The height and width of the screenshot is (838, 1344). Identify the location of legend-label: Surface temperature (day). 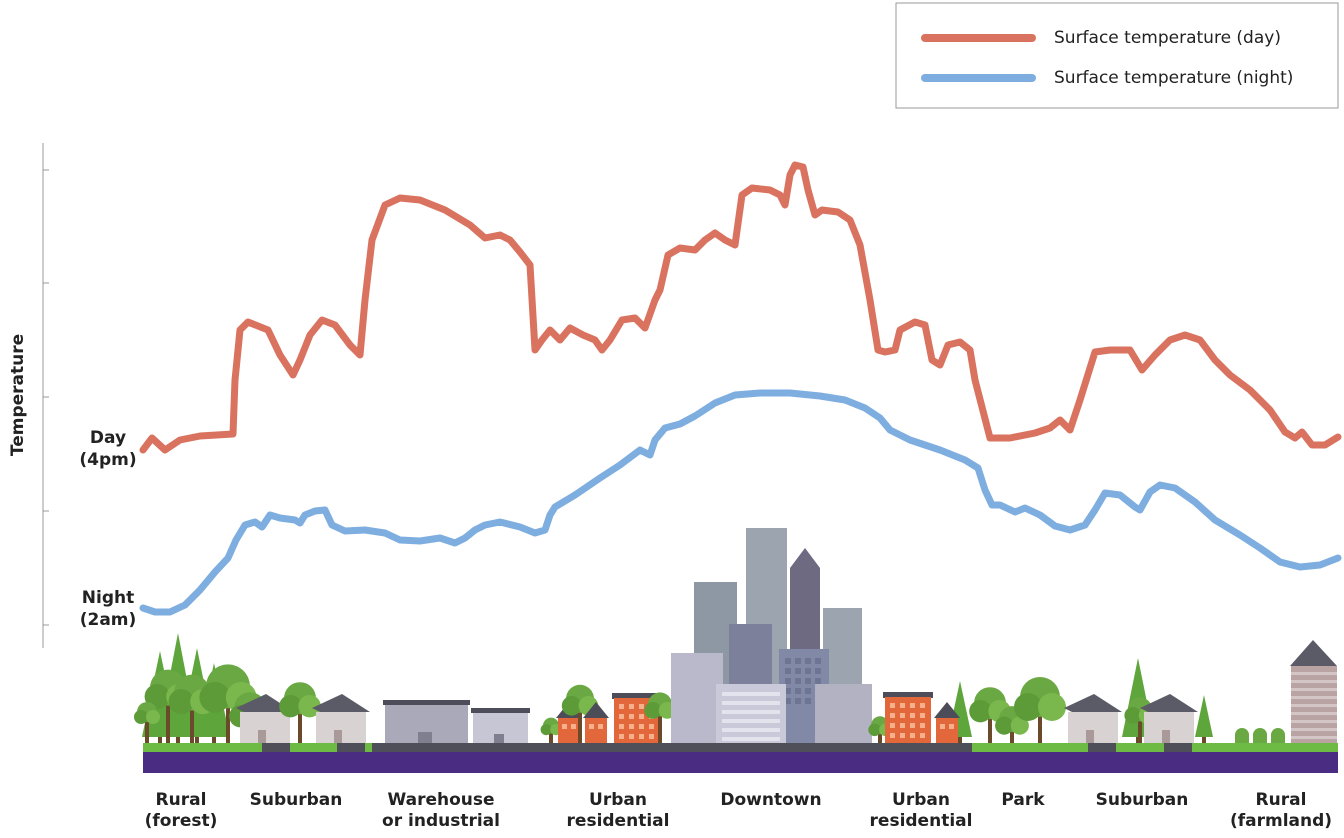
(1167, 38).